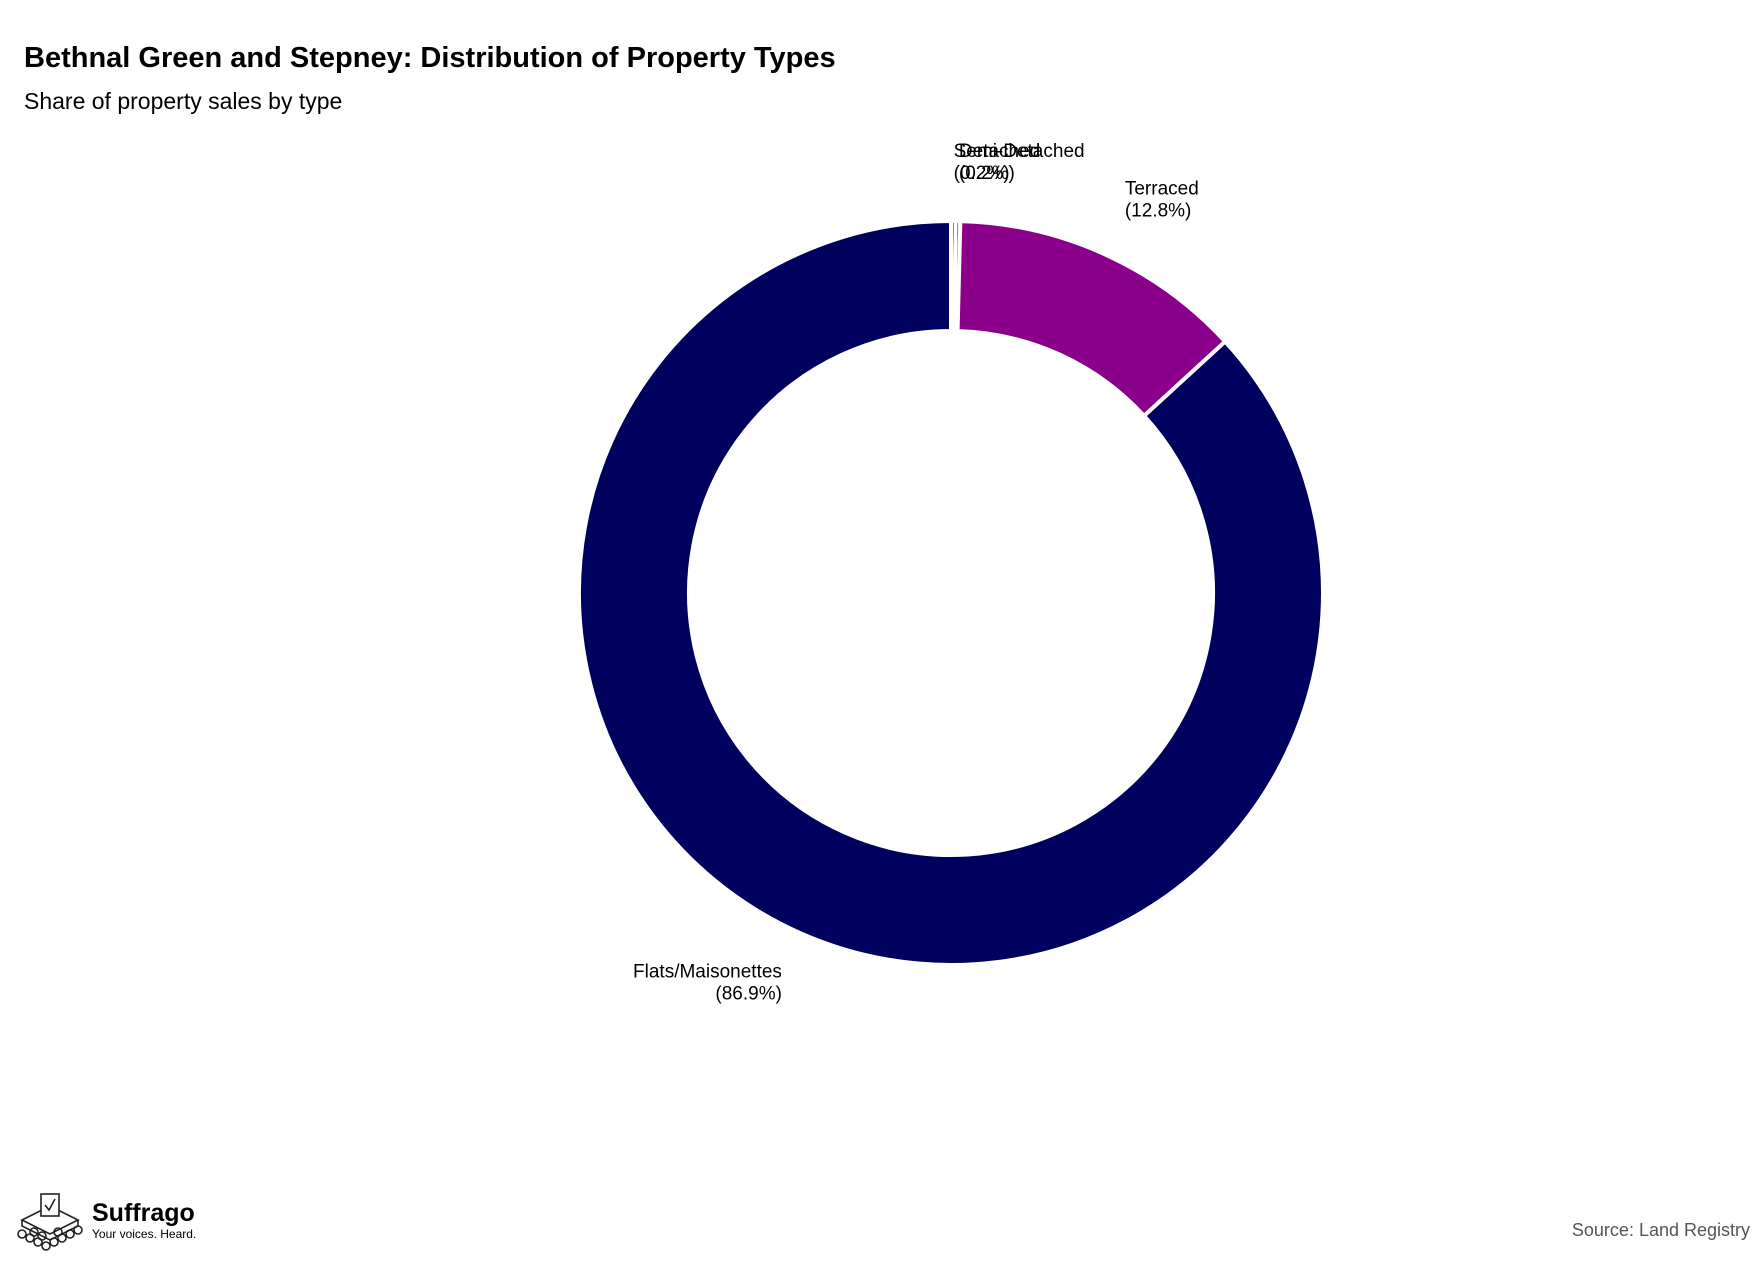 The height and width of the screenshot is (1265, 1758). I want to click on ballot-box-icon, so click(50, 1222).